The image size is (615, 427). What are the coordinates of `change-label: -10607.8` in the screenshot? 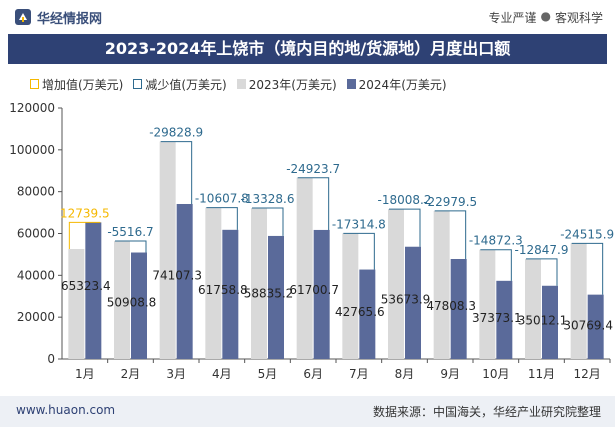 It's located at (222, 199).